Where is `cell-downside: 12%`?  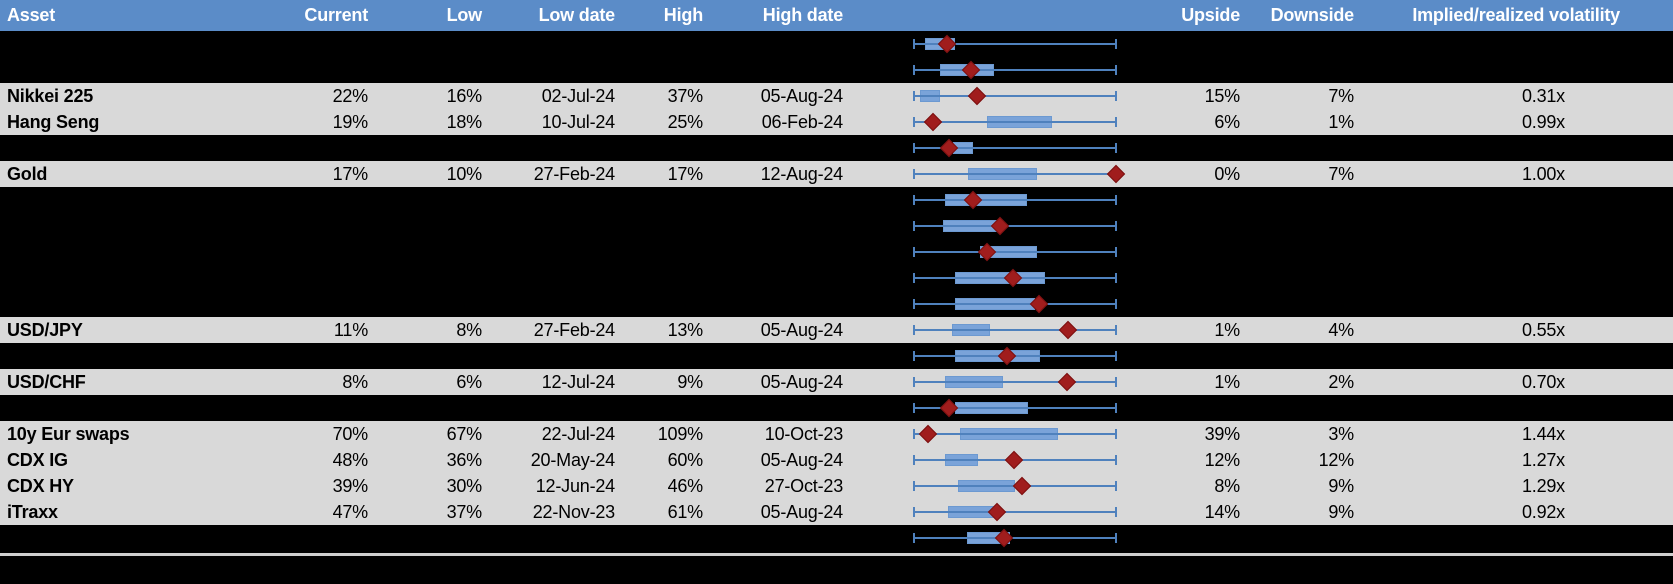
cell-downside: 12% is located at coordinates (1336, 460).